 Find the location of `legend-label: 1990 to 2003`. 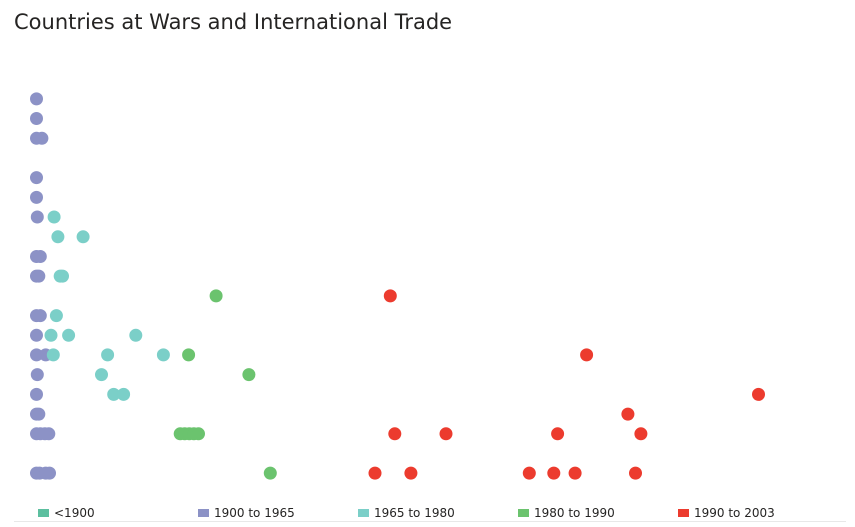

legend-label: 1990 to 2003 is located at coordinates (734, 513).